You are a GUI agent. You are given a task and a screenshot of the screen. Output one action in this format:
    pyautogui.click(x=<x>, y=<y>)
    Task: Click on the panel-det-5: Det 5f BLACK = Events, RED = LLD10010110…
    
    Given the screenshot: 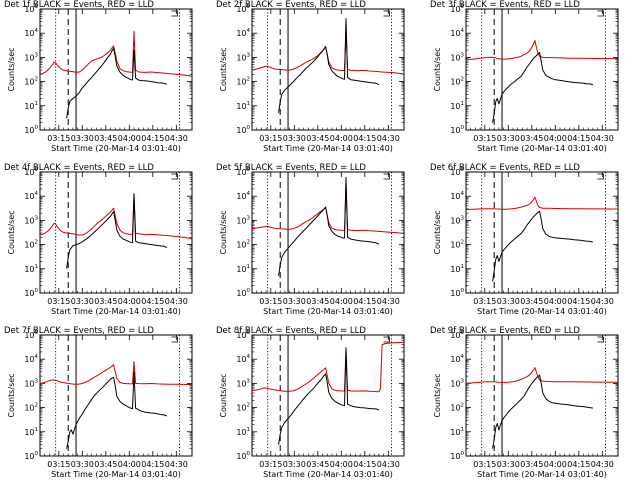 What is the action you would take?
    pyautogui.click(x=310, y=239)
    